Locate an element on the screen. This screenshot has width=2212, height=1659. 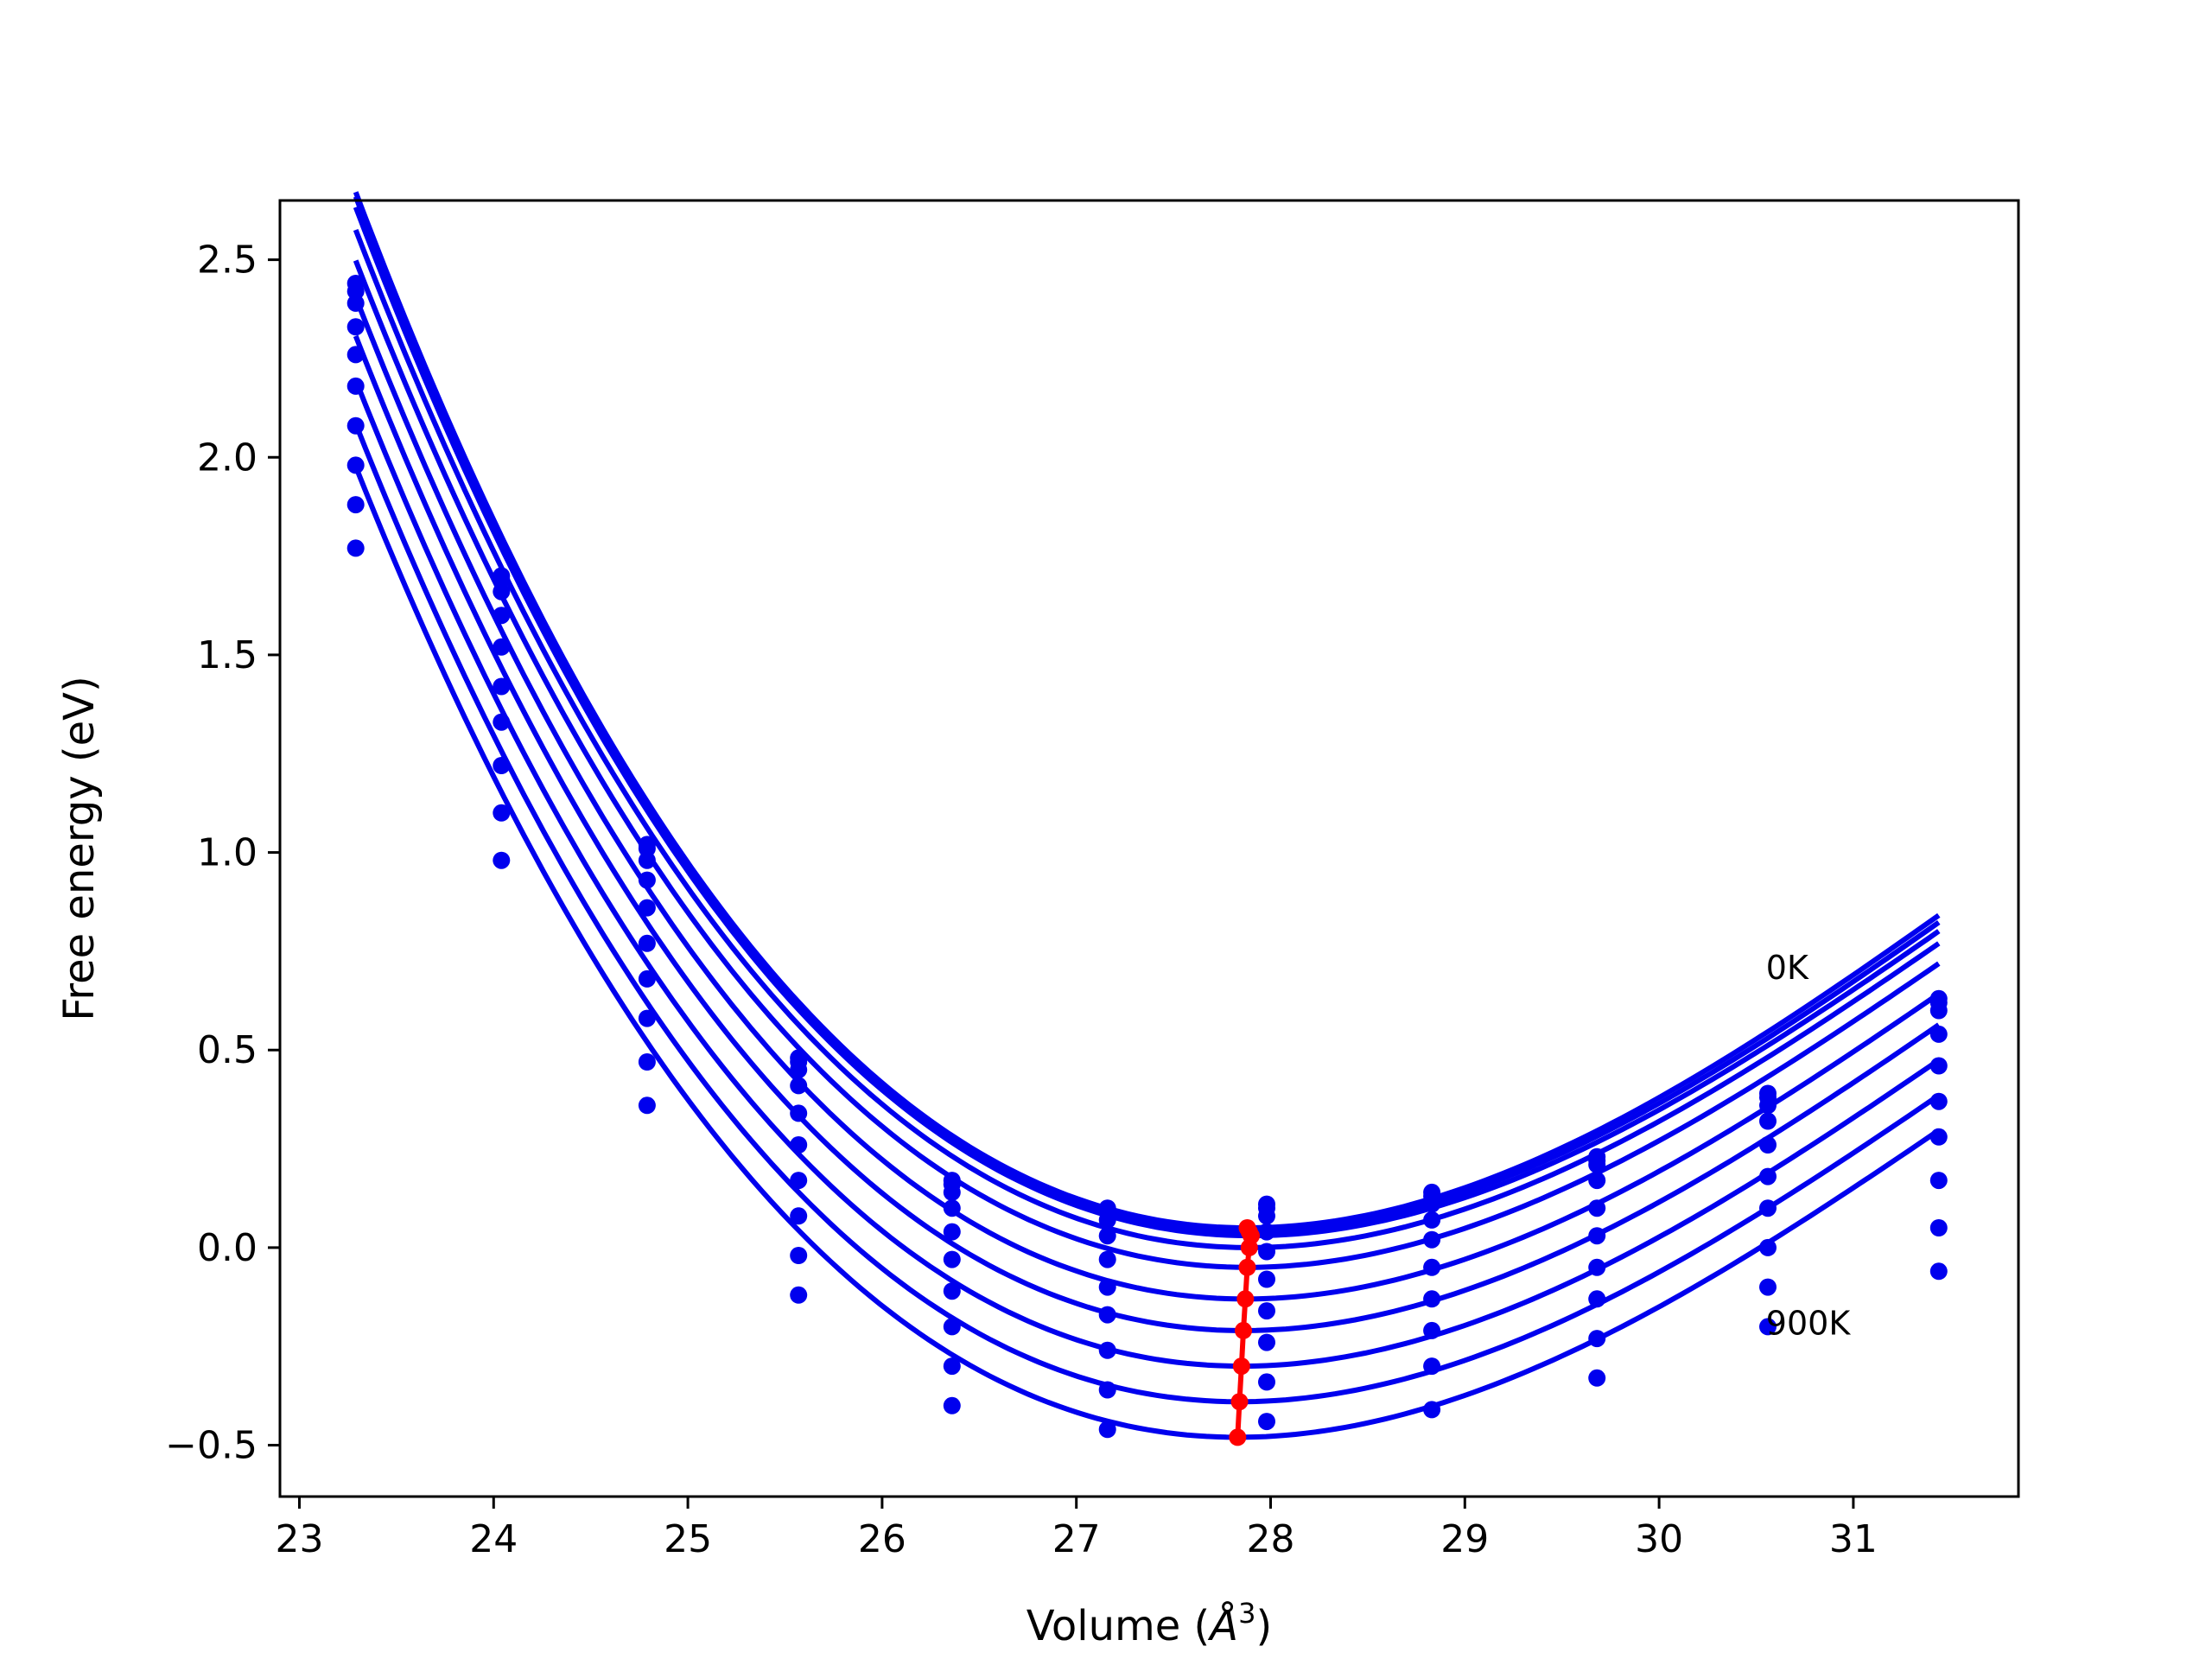
minima-layer is located at coordinates (1244, 1332).